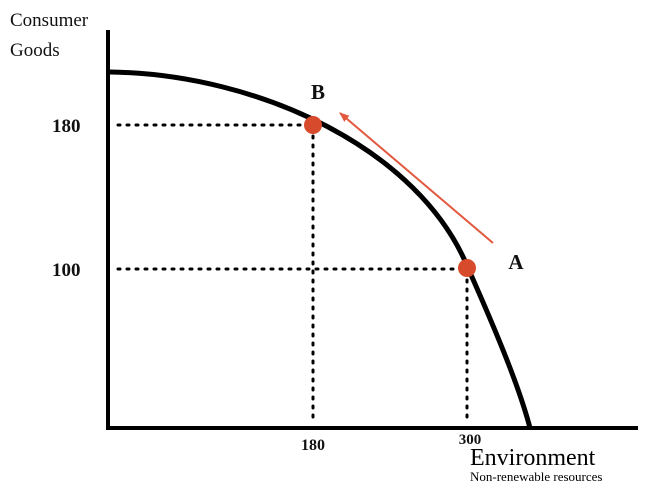 The height and width of the screenshot is (484, 647). What do you see at coordinates (536, 476) in the screenshot?
I see `x-axis-subtitle: Non-renewable resources` at bounding box center [536, 476].